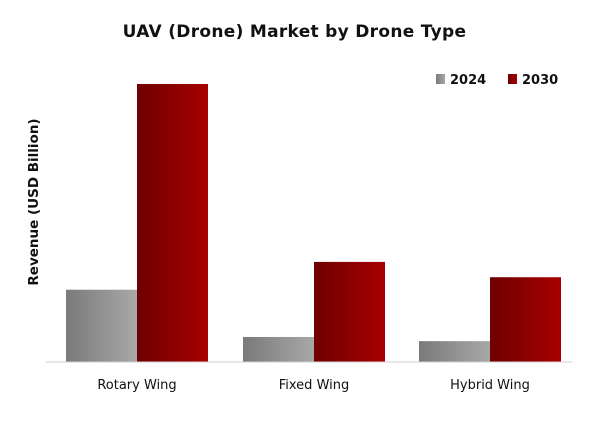 The width and height of the screenshot is (589, 440). Describe the element at coordinates (278, 349) in the screenshot. I see `bar-fixed-wing-2024` at that location.